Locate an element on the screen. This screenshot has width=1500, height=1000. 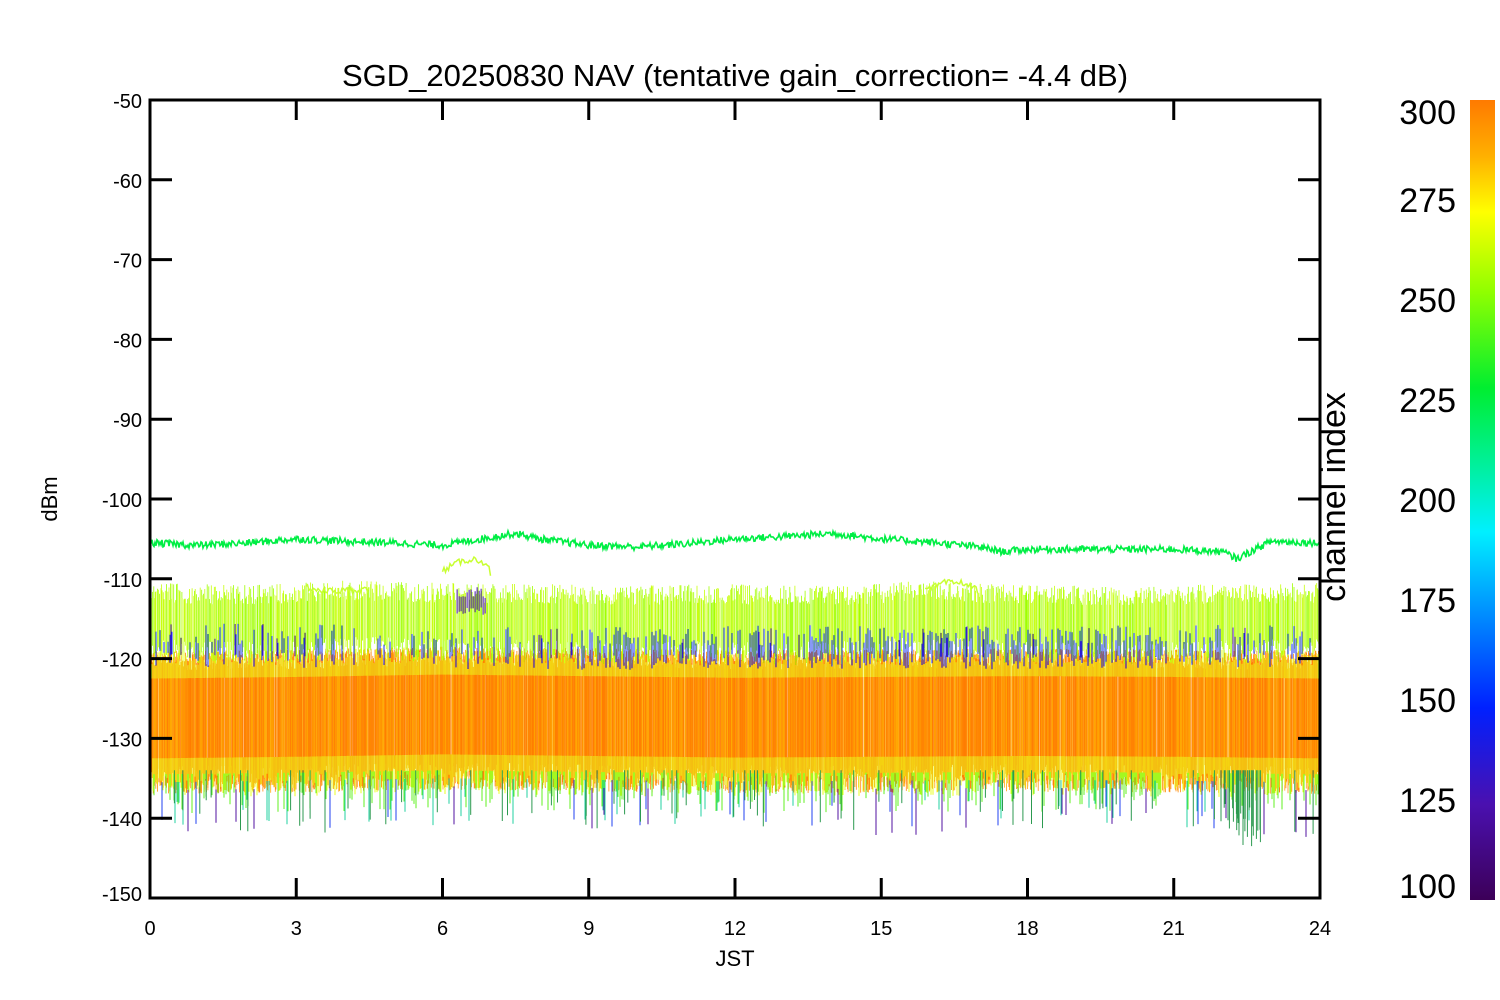
noise-floor-strokes is located at coordinates (734, 720).